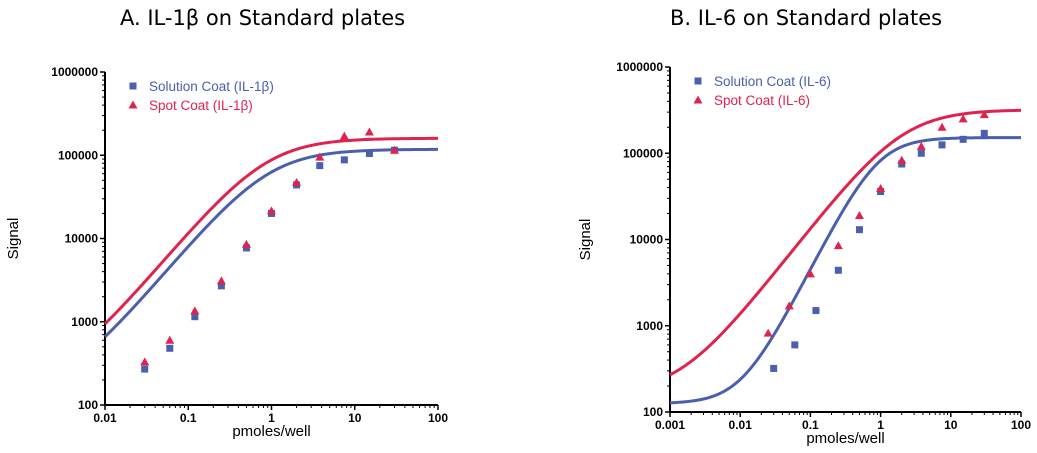 Image resolution: width=1037 pixels, height=453 pixels. Describe the element at coordinates (670, 425) in the screenshot. I see `x-tick-label: 0.001` at that location.